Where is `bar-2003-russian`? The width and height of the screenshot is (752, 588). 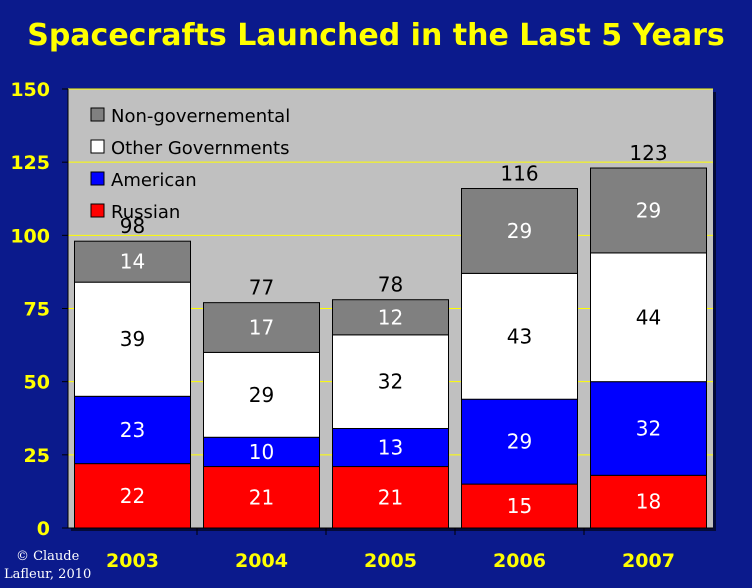 bar-2003-russian is located at coordinates (132, 496).